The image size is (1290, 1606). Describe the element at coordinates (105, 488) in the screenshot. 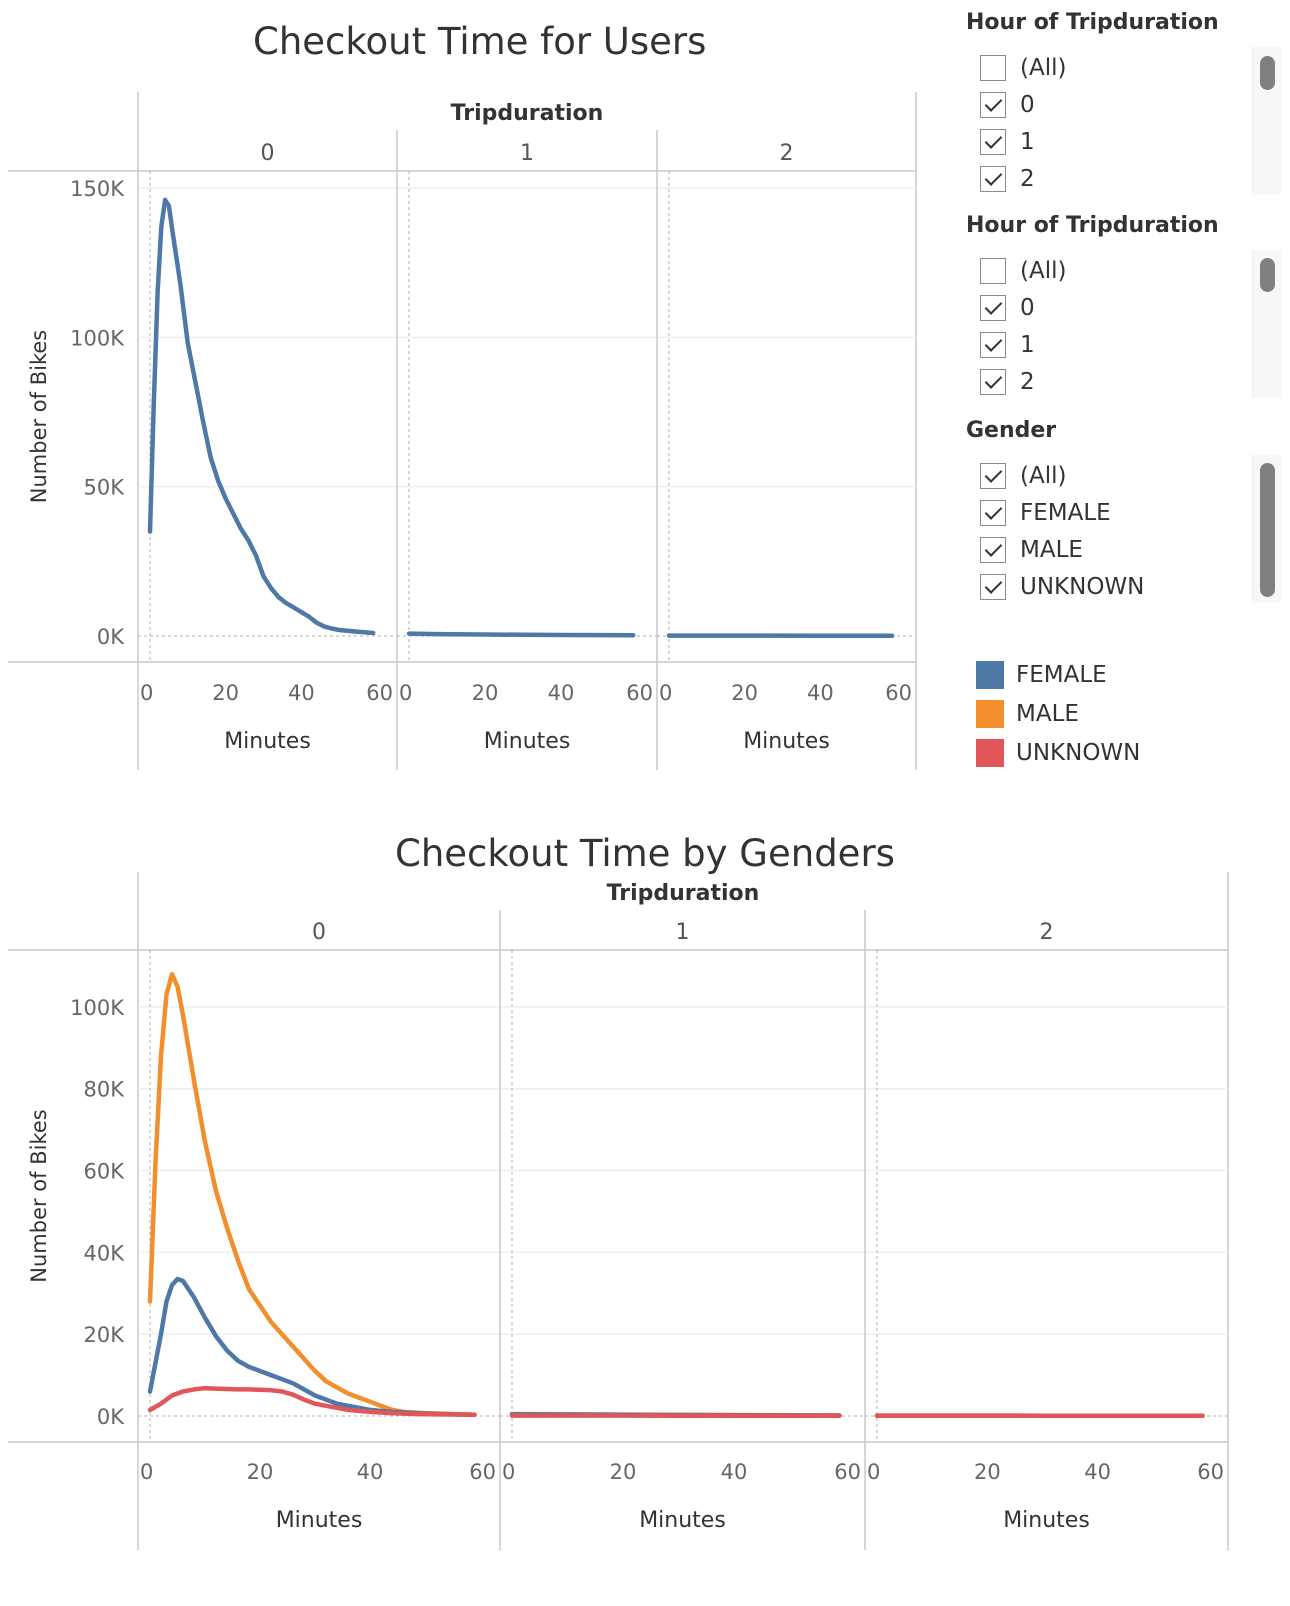

I see `y-tick-label: 50K` at that location.